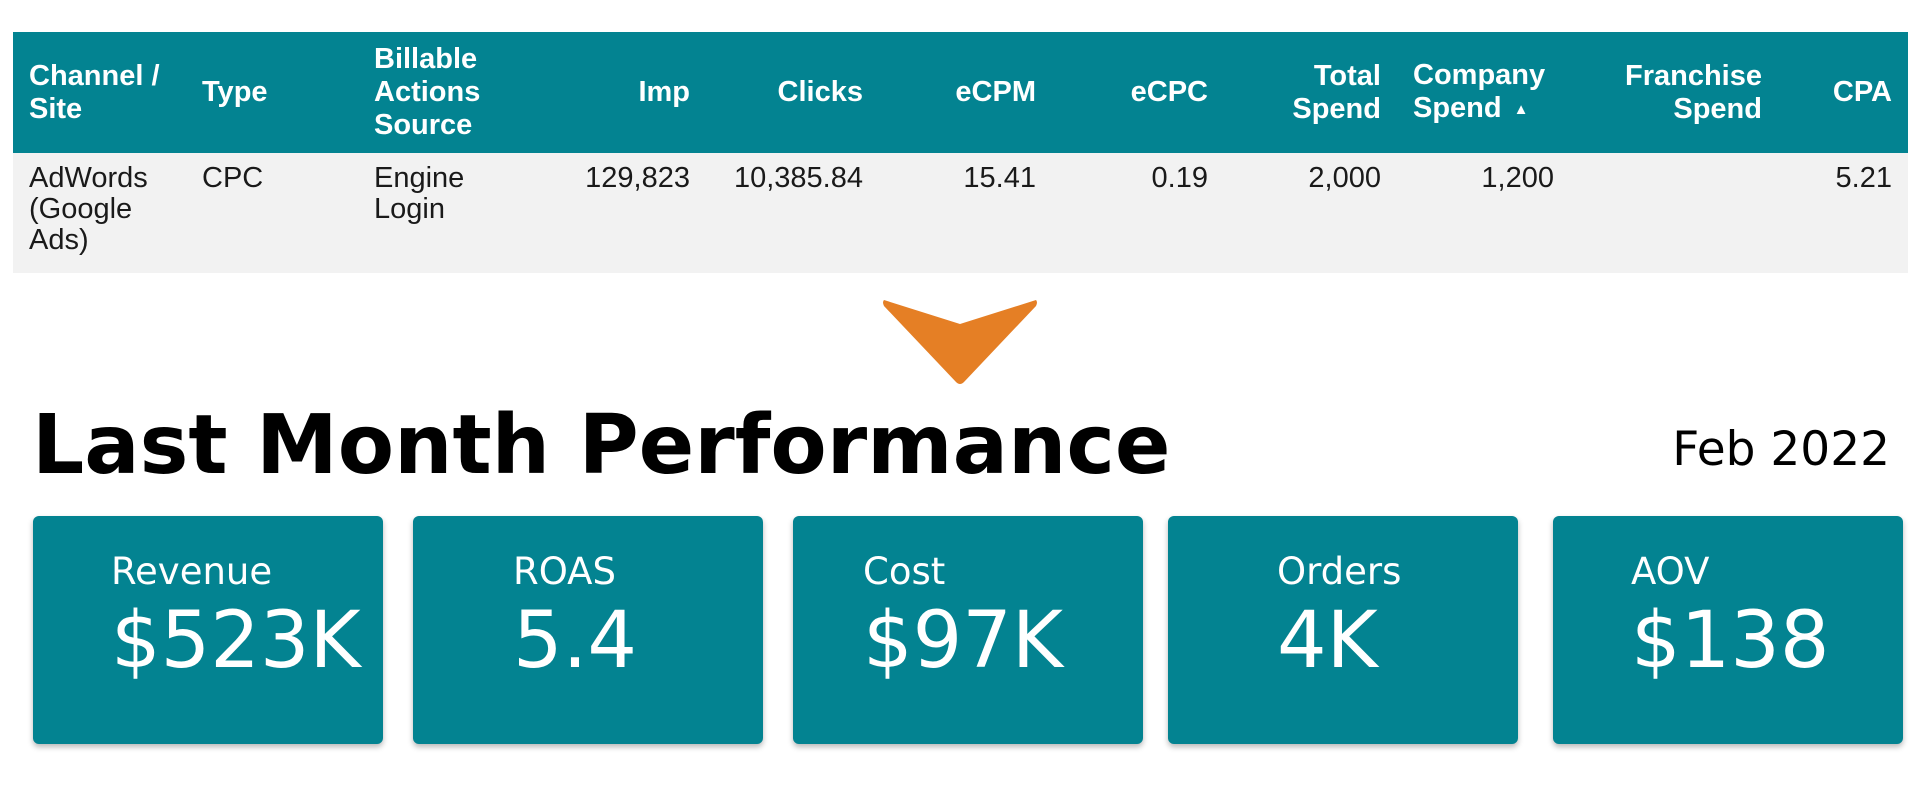  What do you see at coordinates (564, 571) in the screenshot?
I see `kpi-label: ROAS` at bounding box center [564, 571].